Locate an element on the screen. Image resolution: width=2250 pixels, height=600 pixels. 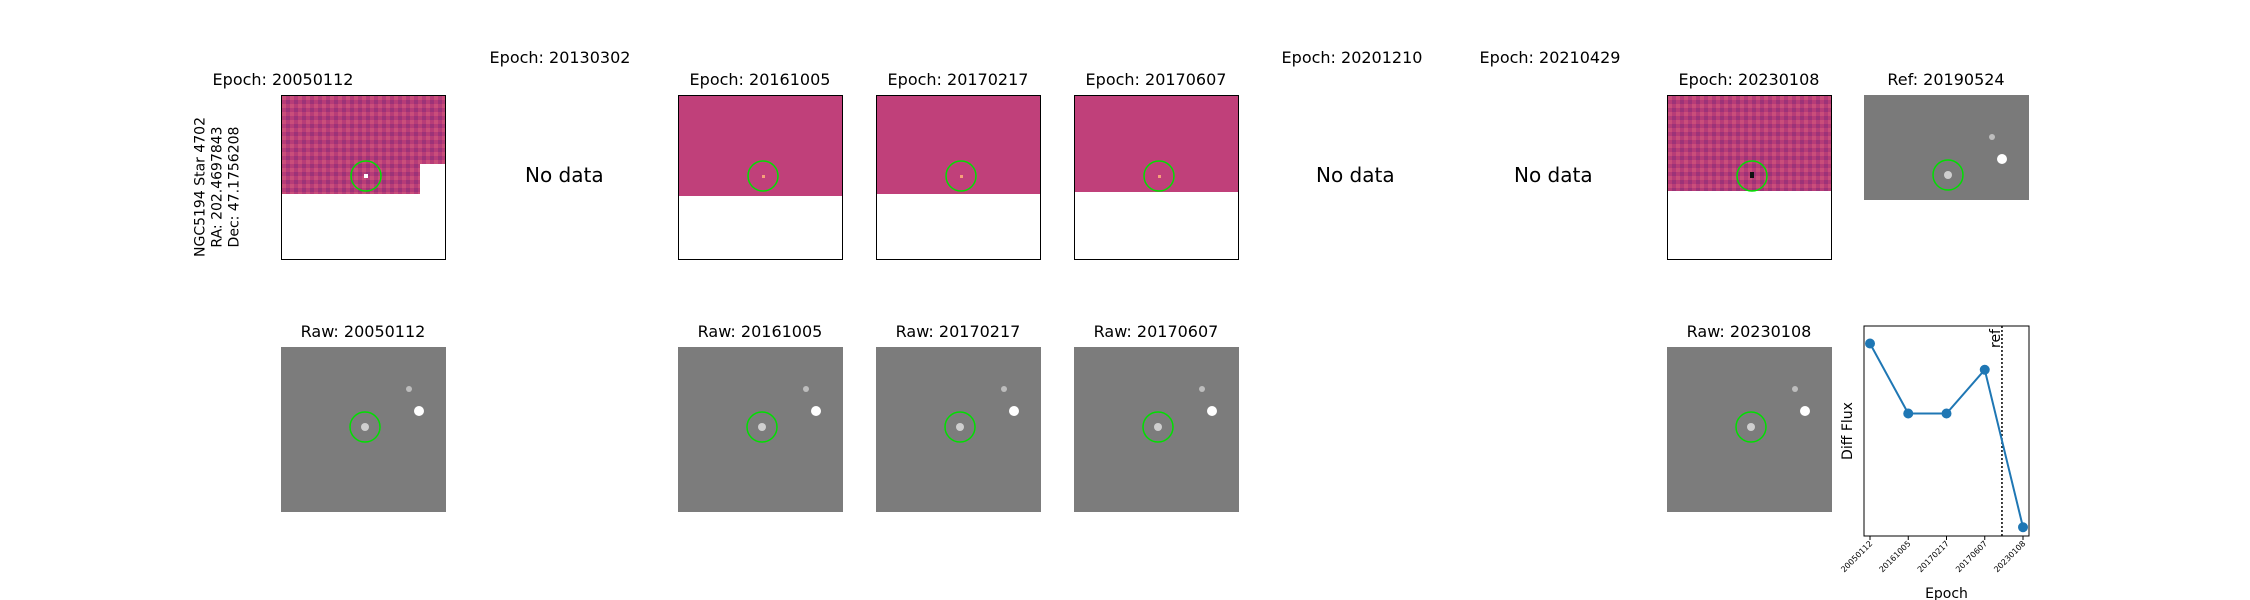
plot-frame is located at coordinates (1946, 431).